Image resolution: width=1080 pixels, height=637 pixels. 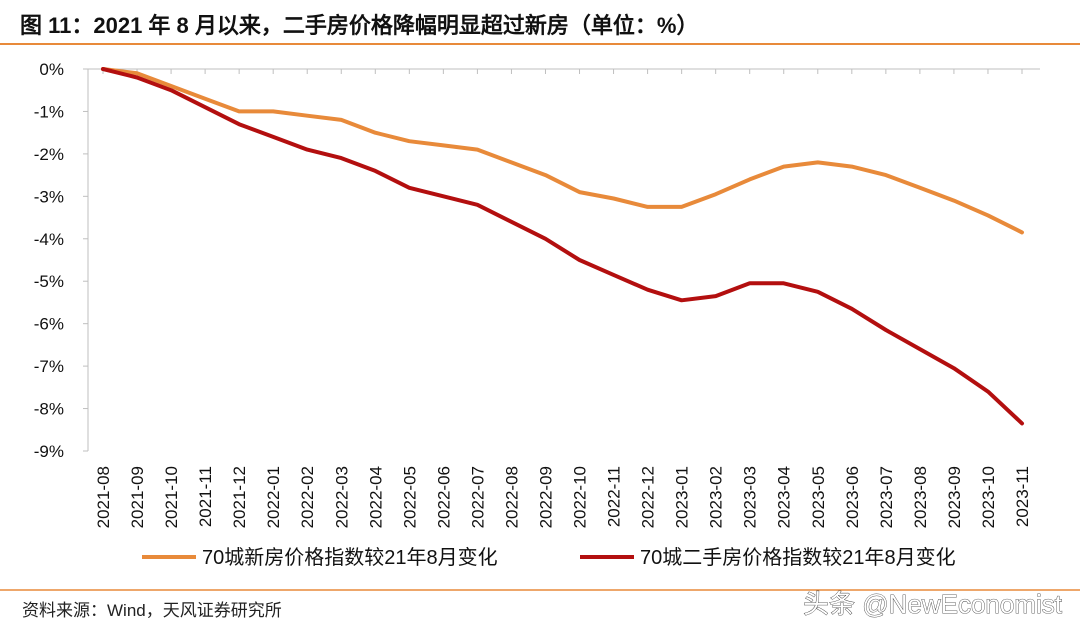 What do you see at coordinates (580, 497) in the screenshot?
I see `x-tick-label: 2022-10` at bounding box center [580, 497].